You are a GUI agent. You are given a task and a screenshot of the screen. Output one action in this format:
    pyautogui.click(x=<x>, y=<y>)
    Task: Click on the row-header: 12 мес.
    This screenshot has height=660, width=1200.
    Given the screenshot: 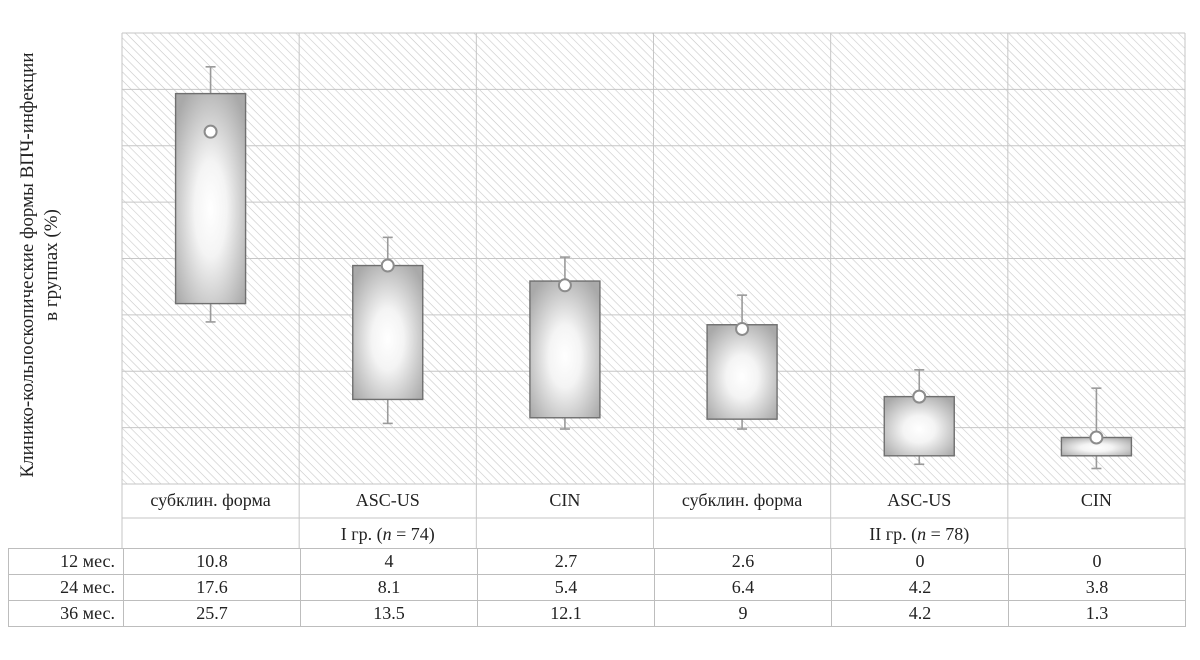 What is the action you would take?
    pyautogui.click(x=66, y=561)
    